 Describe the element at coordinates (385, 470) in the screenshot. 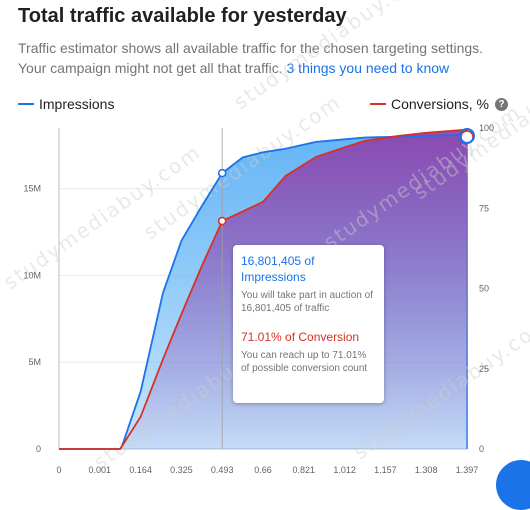

I see `x-tick-label: 1.157` at that location.